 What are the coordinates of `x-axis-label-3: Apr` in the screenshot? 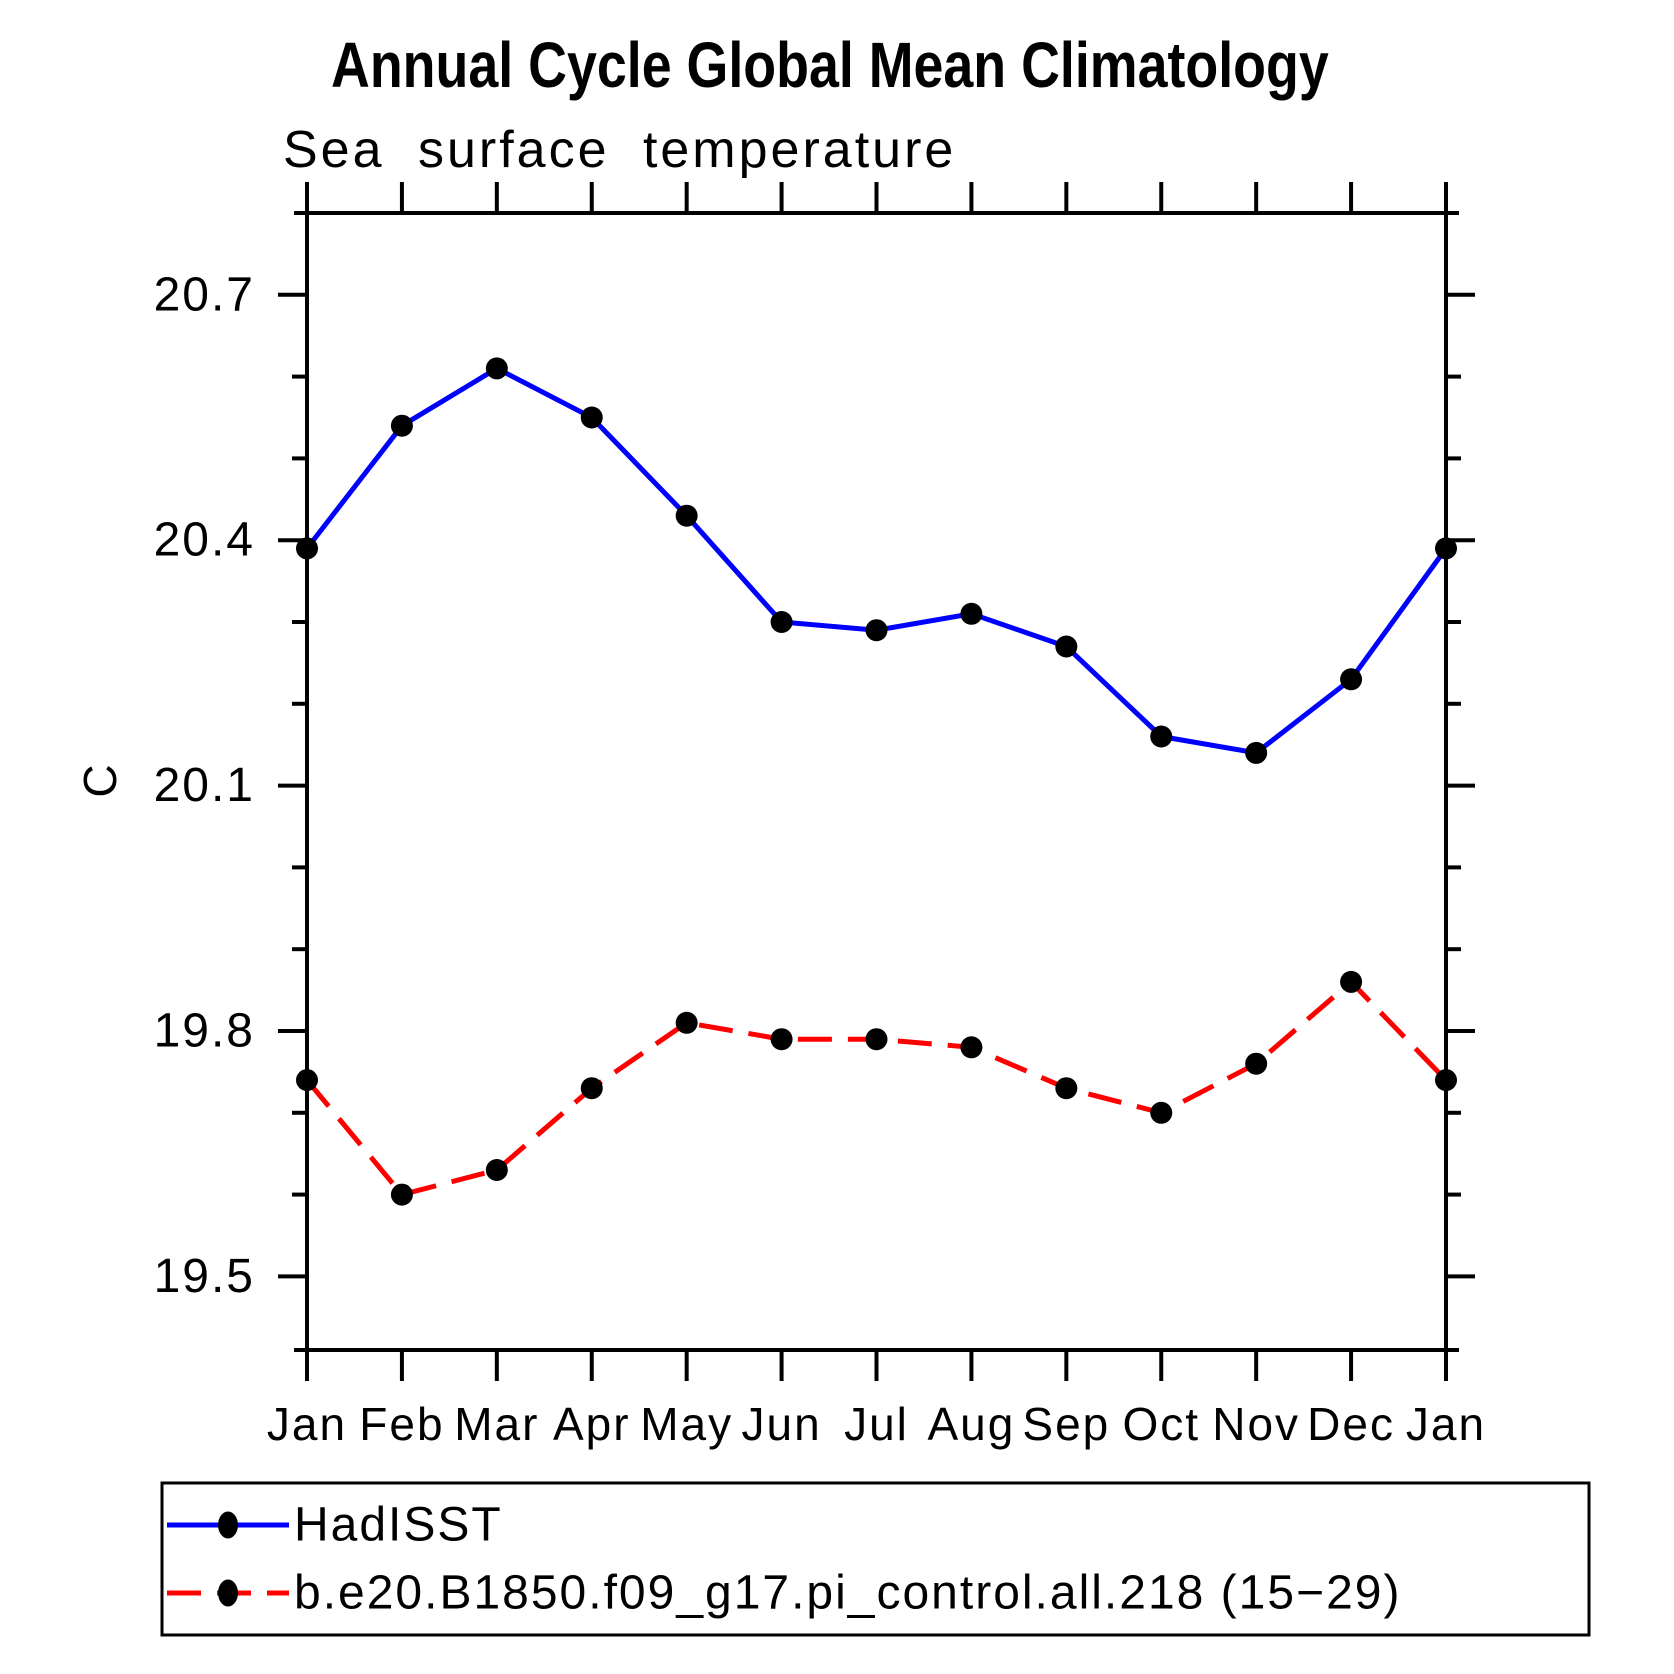 It's located at (592, 1424).